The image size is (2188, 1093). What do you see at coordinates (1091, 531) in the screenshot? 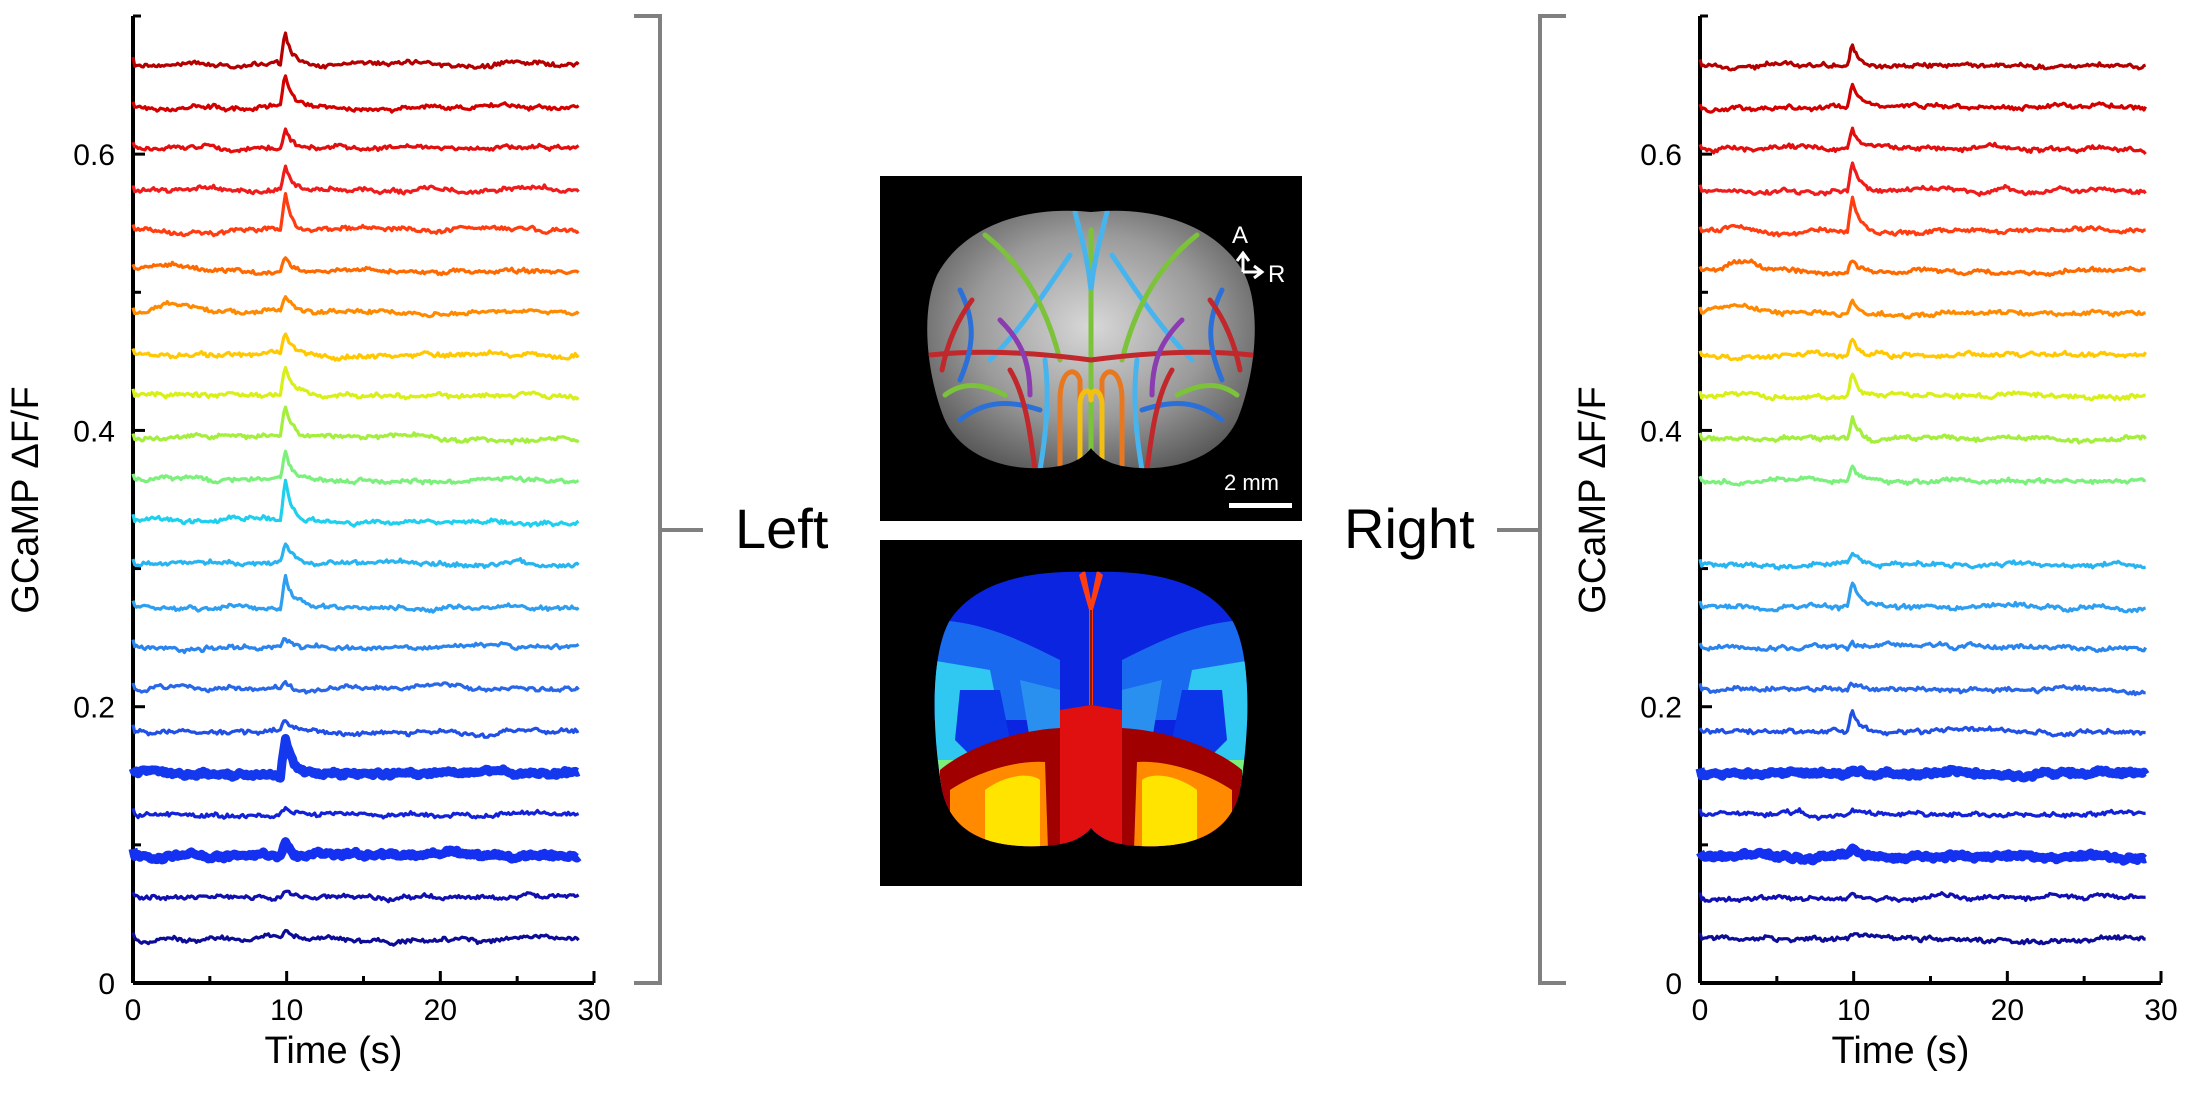
I see `brain-images: A R 2 mm` at bounding box center [1091, 531].